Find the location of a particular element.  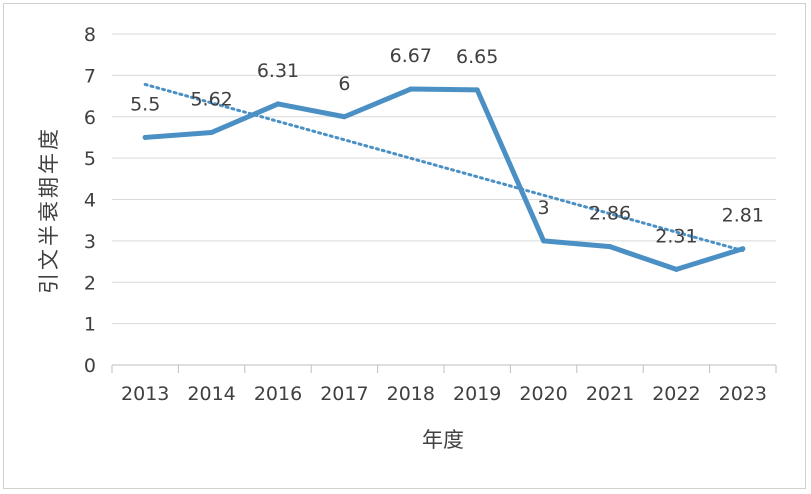

data-label: 6 is located at coordinates (344, 84).